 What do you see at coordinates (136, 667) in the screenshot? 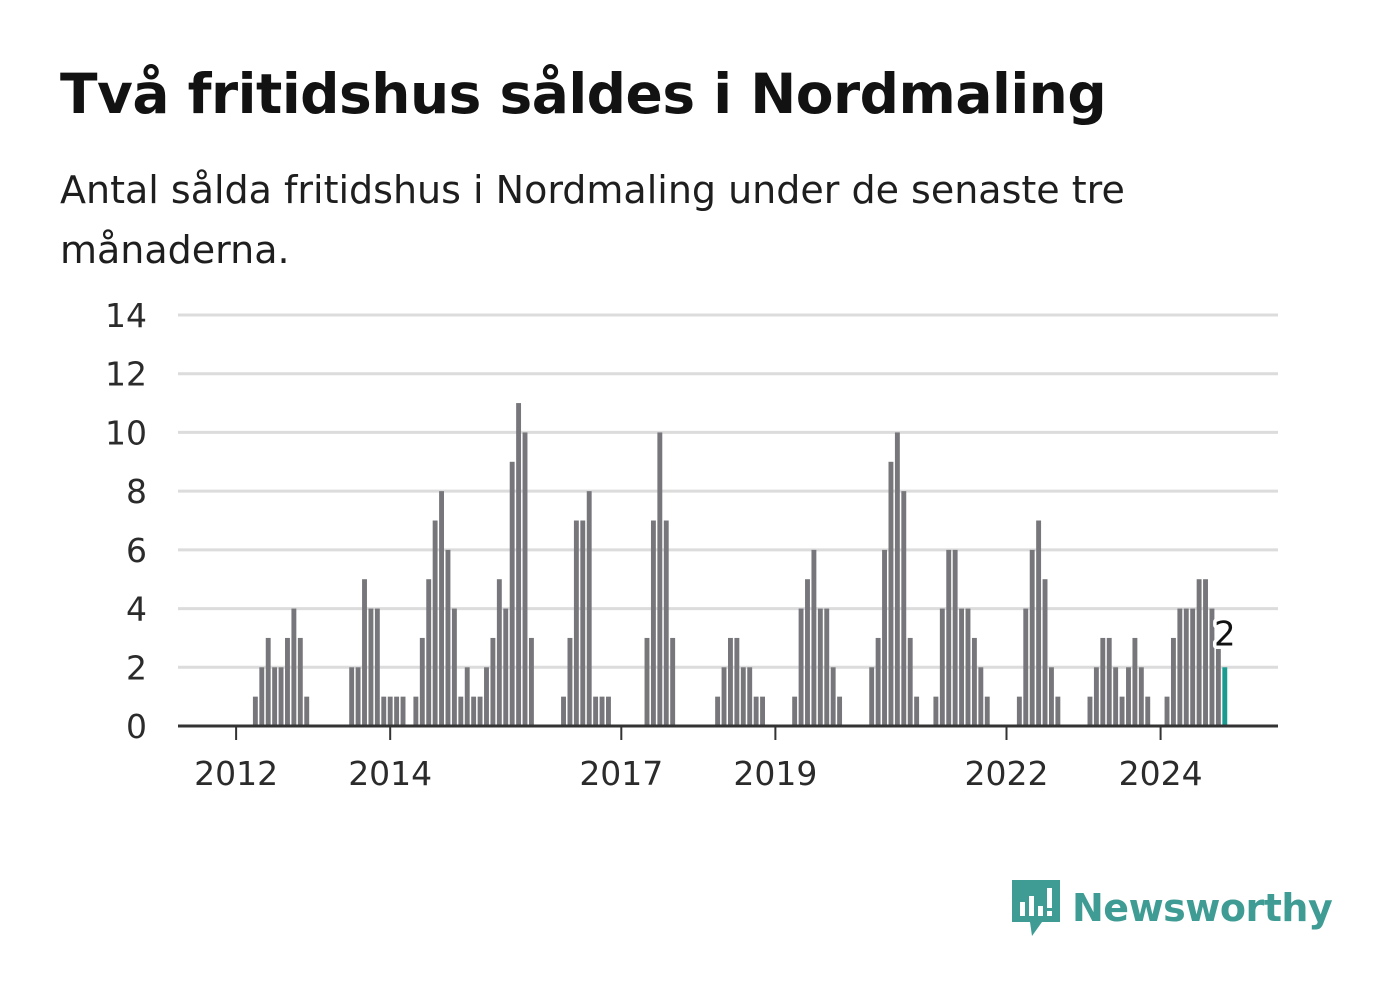
I see `y-tick-label: 2` at bounding box center [136, 667].